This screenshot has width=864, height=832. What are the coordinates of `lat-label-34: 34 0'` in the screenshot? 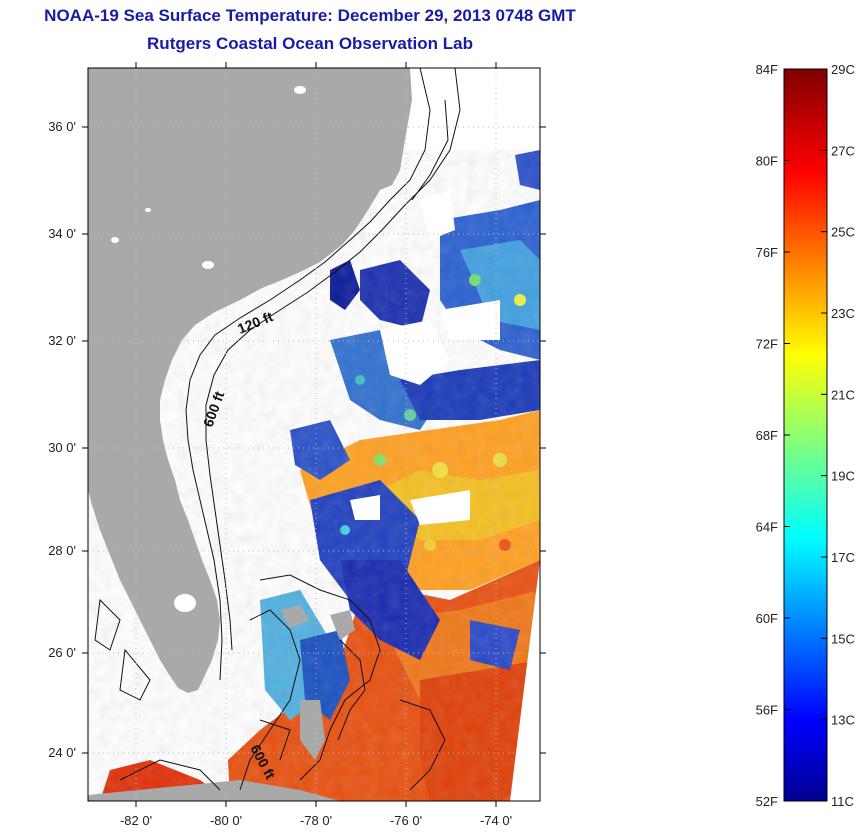 It's located at (62, 233).